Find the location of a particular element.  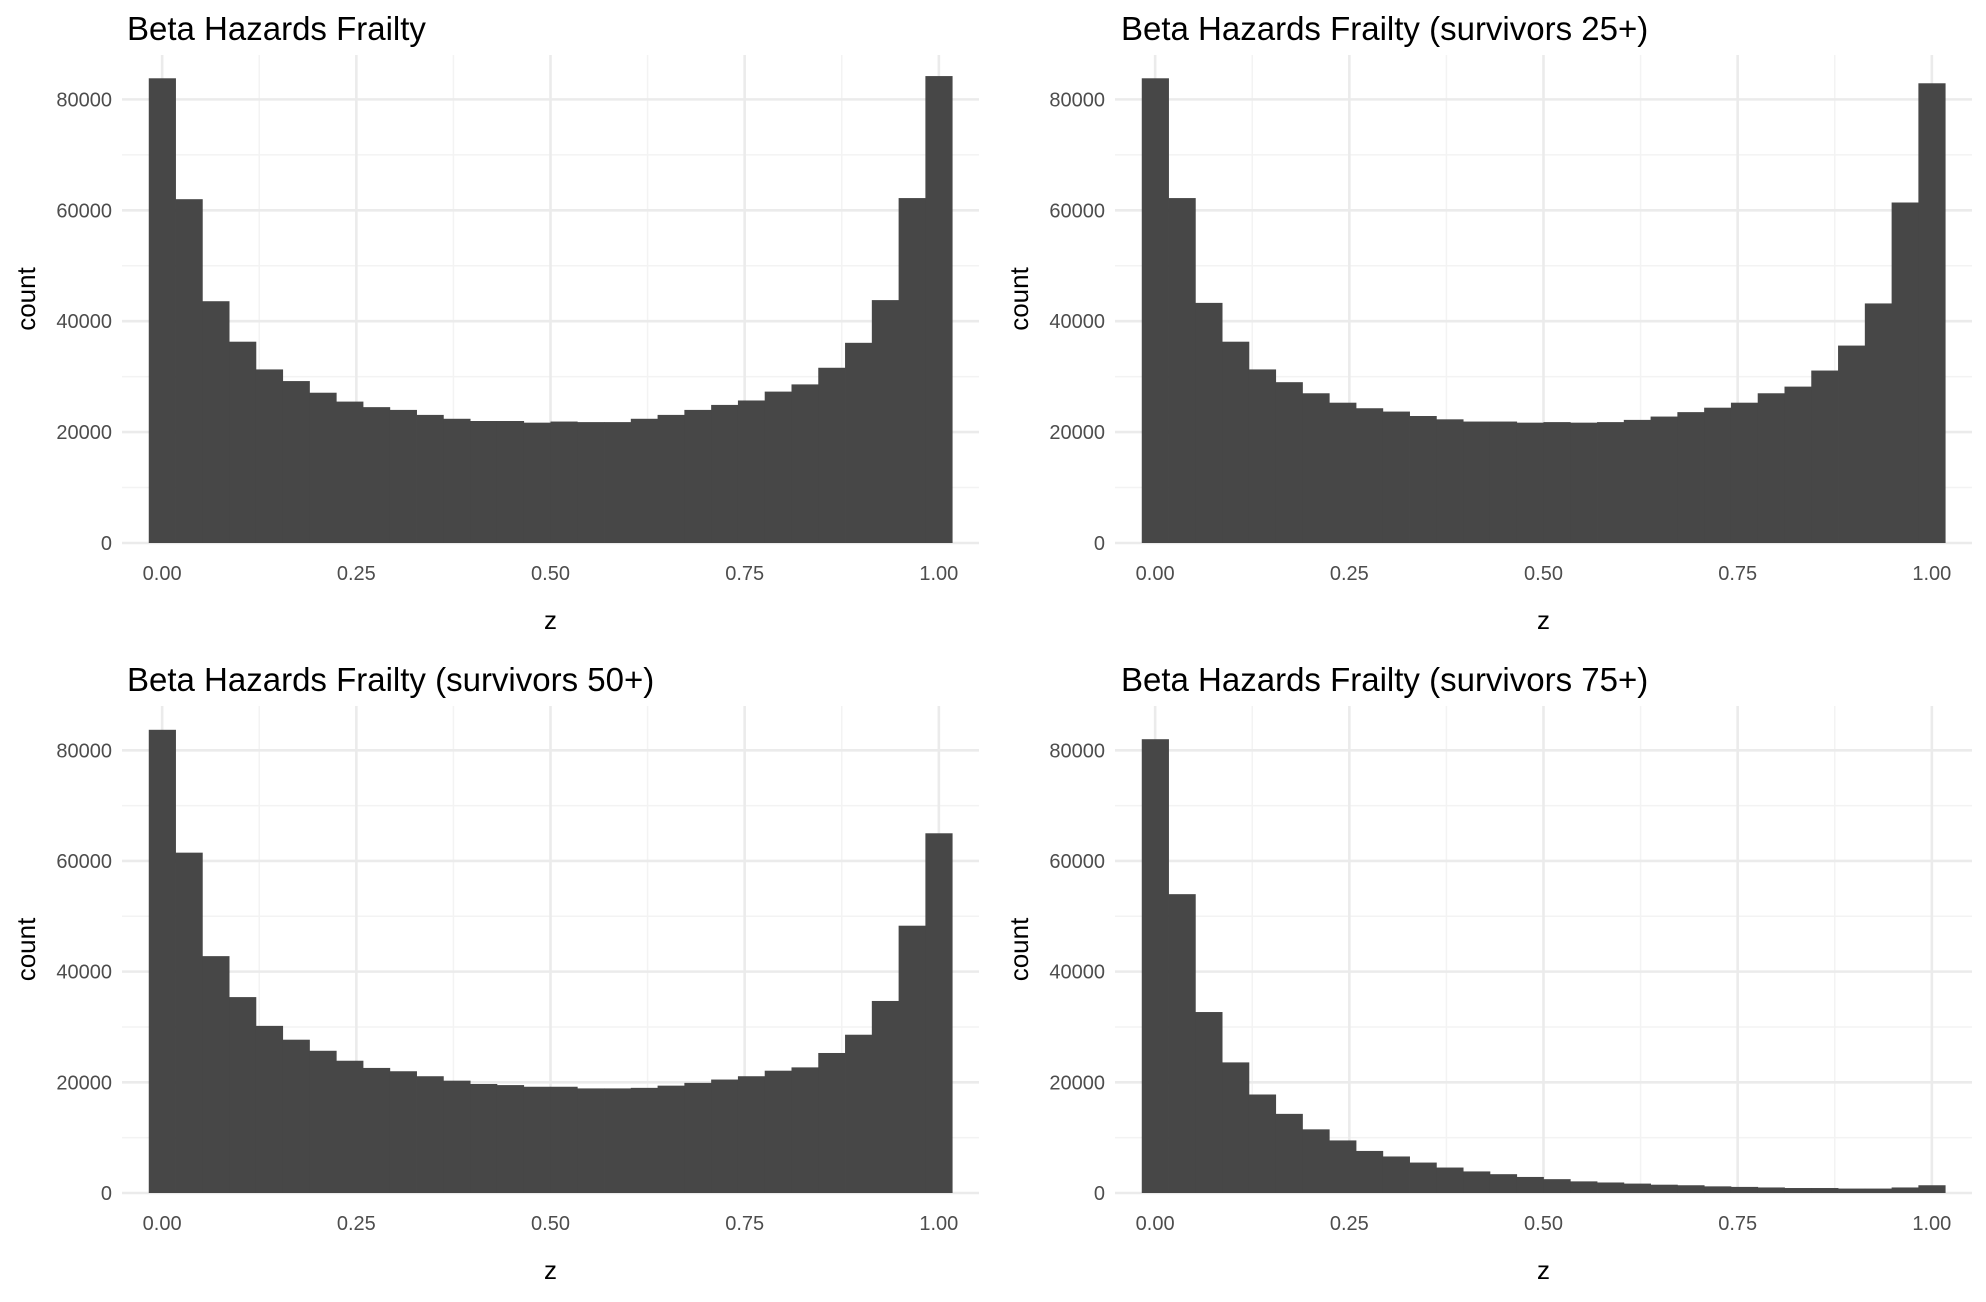

panel-title: Beta Hazards Frailty (survivors 25+) is located at coordinates (1384, 28).